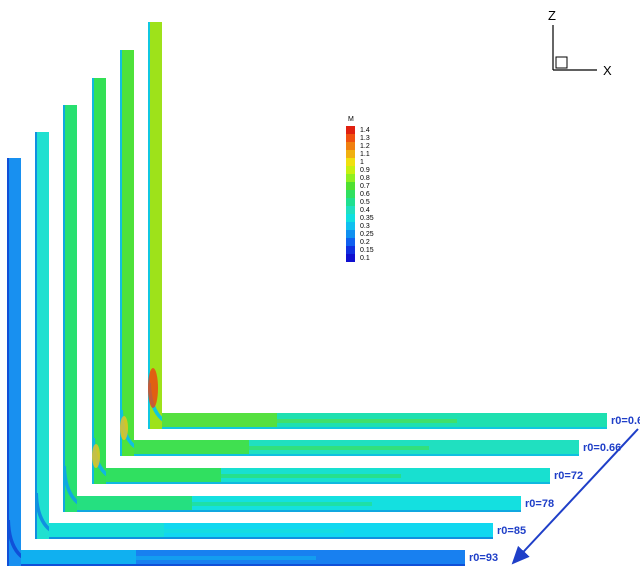 This screenshot has height=566, width=640. What do you see at coordinates (539, 504) in the screenshot?
I see `case-label: r0=78` at bounding box center [539, 504].